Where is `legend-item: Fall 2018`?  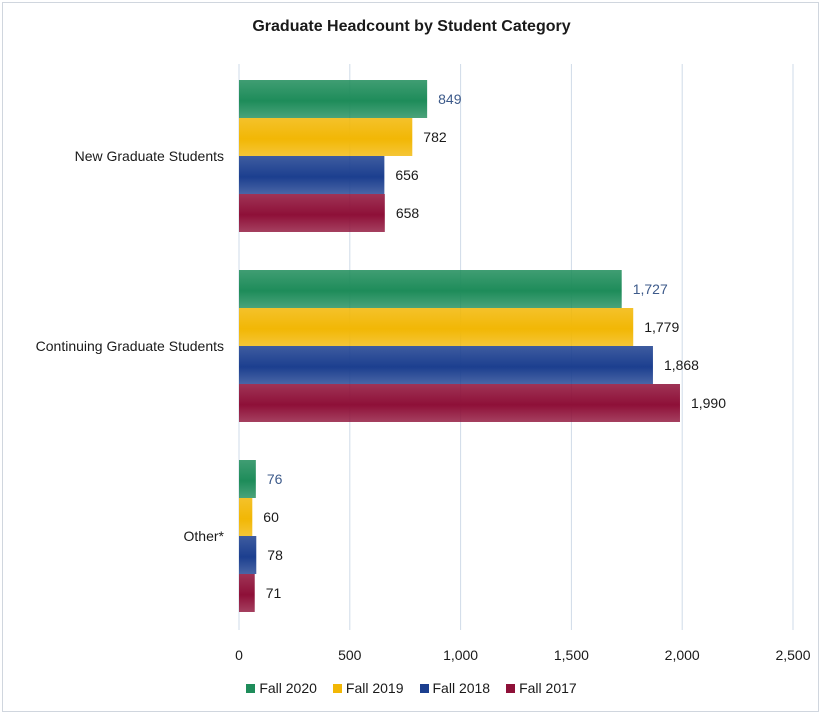 legend-item: Fall 2018 is located at coordinates (455, 688).